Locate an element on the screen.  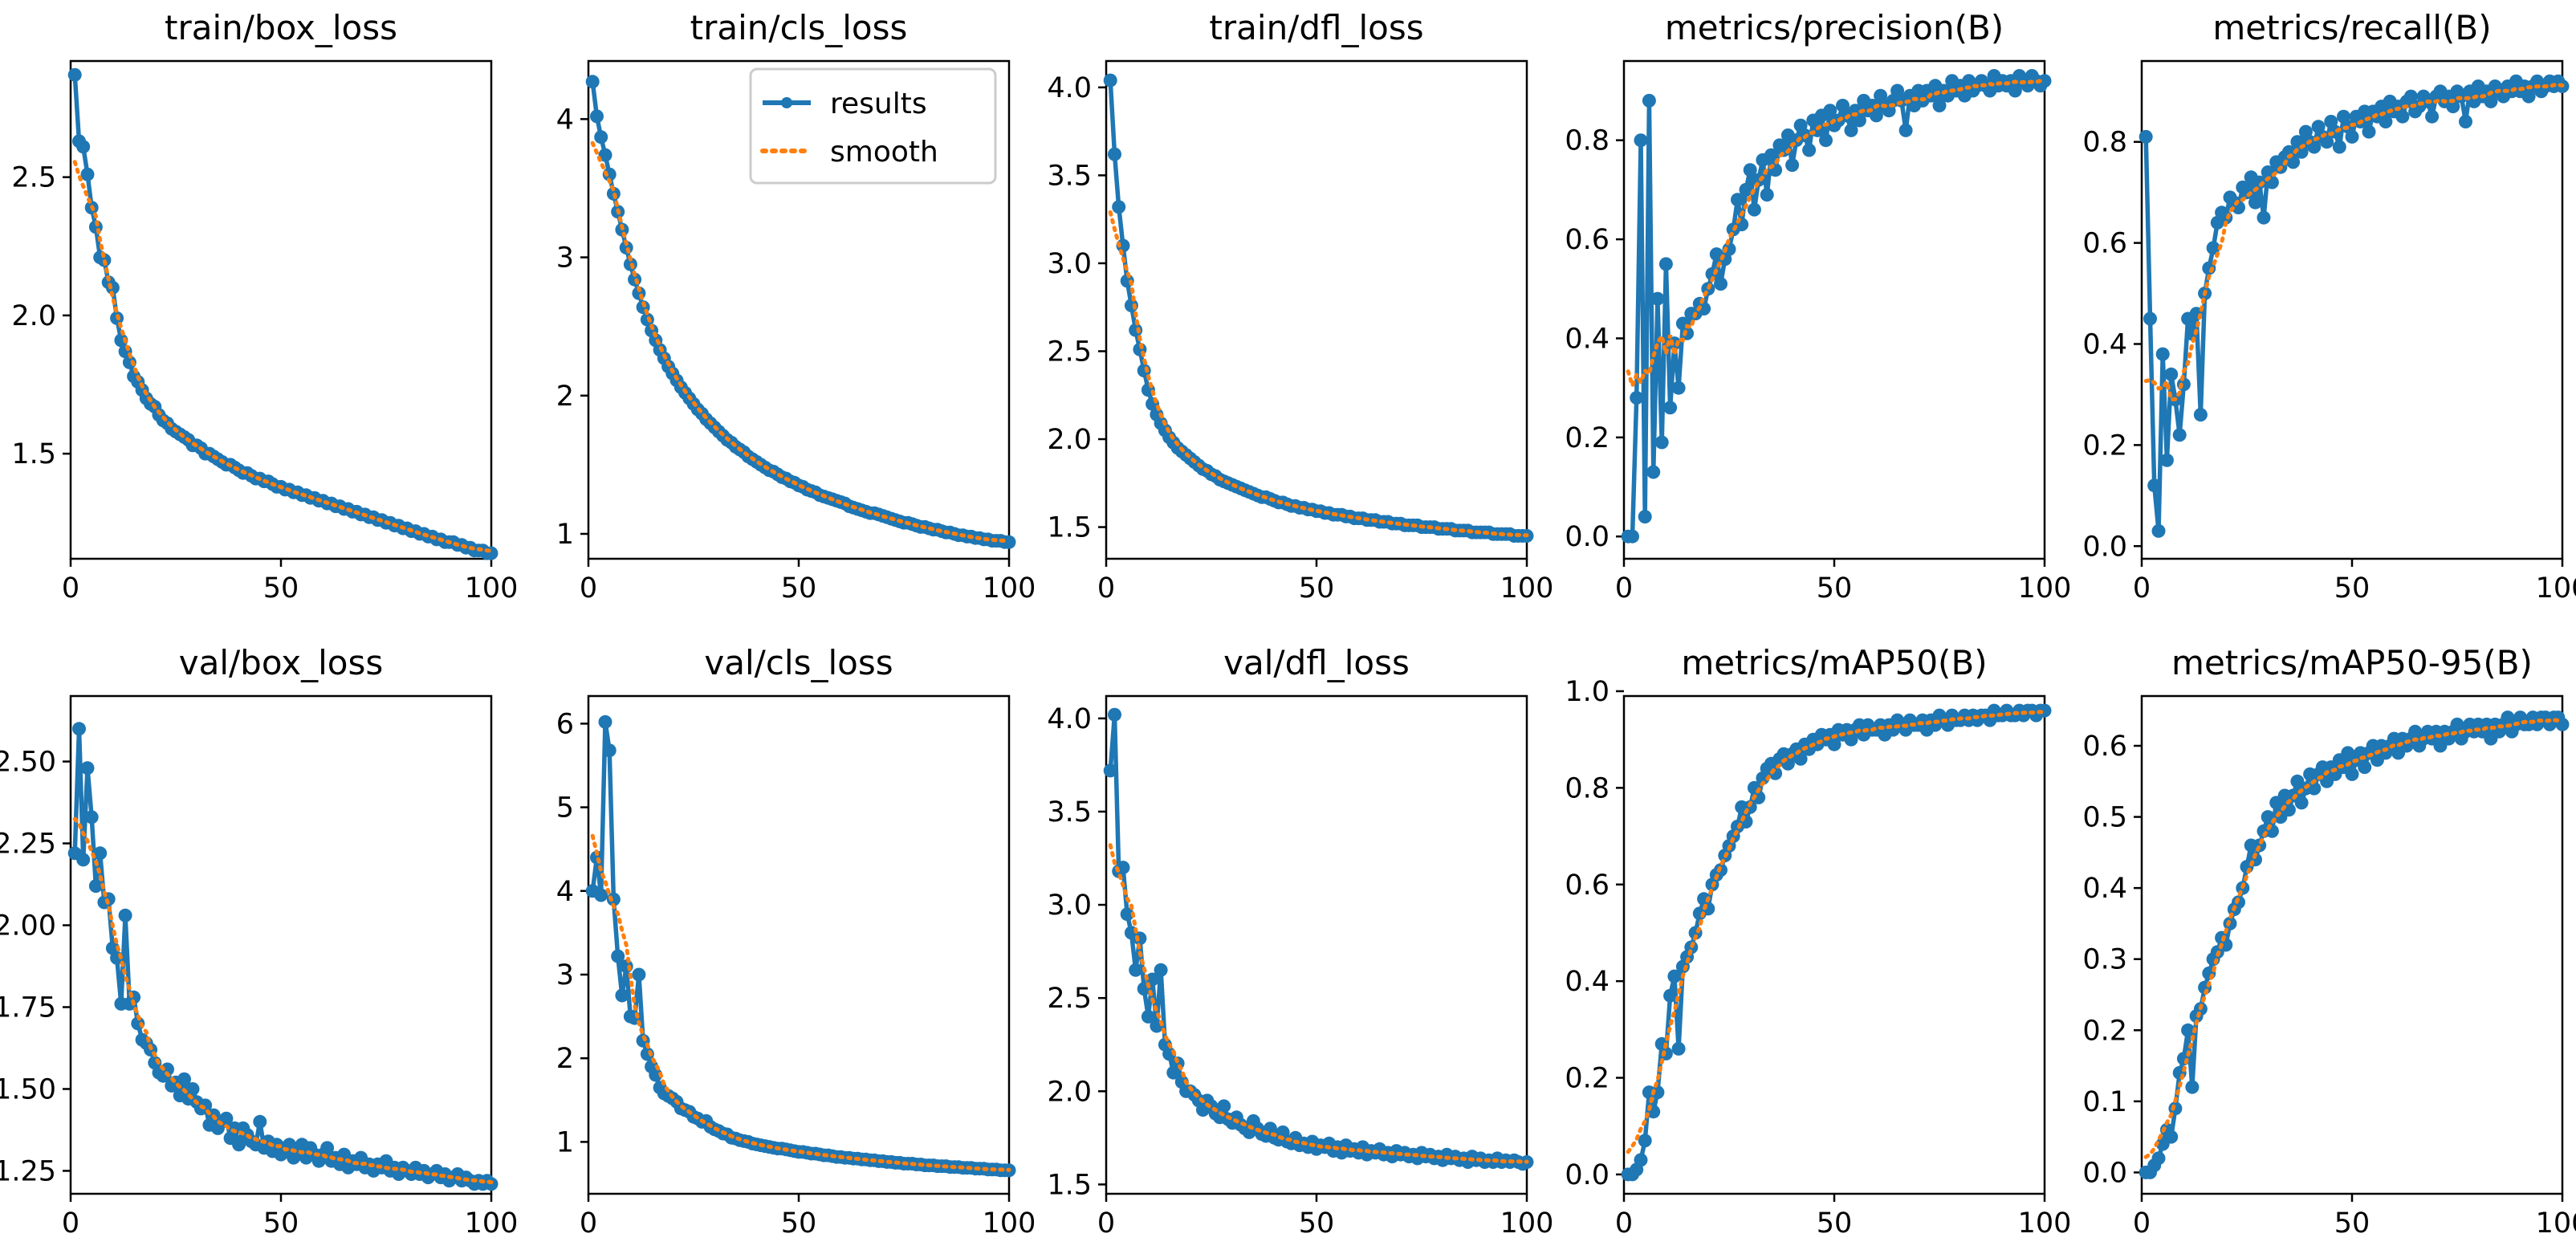
subplot-train-dfl-loss: train/dfl_loss 0 50 100 1.5 2.0 2.5 3.0 3.5 4.0 is located at coordinates (1300, 306).